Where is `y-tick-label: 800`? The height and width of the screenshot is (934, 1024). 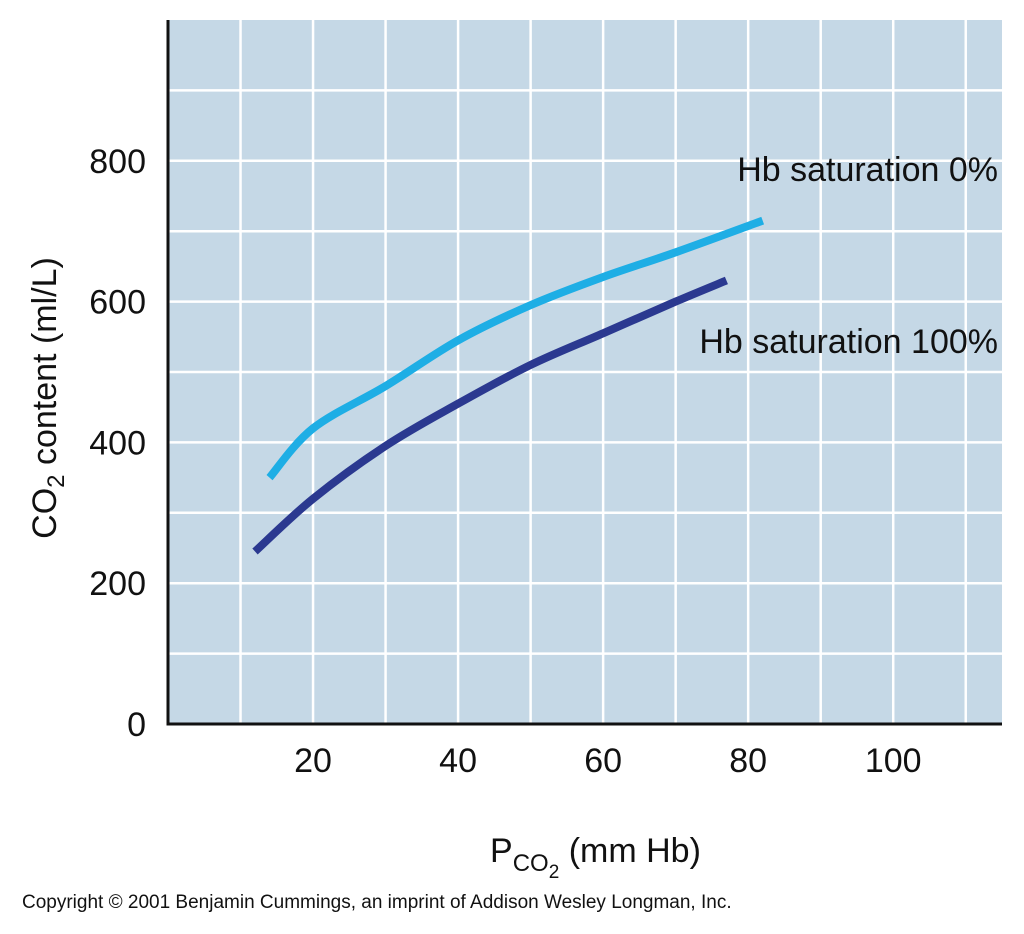 y-tick-label: 800 is located at coordinates (117, 162).